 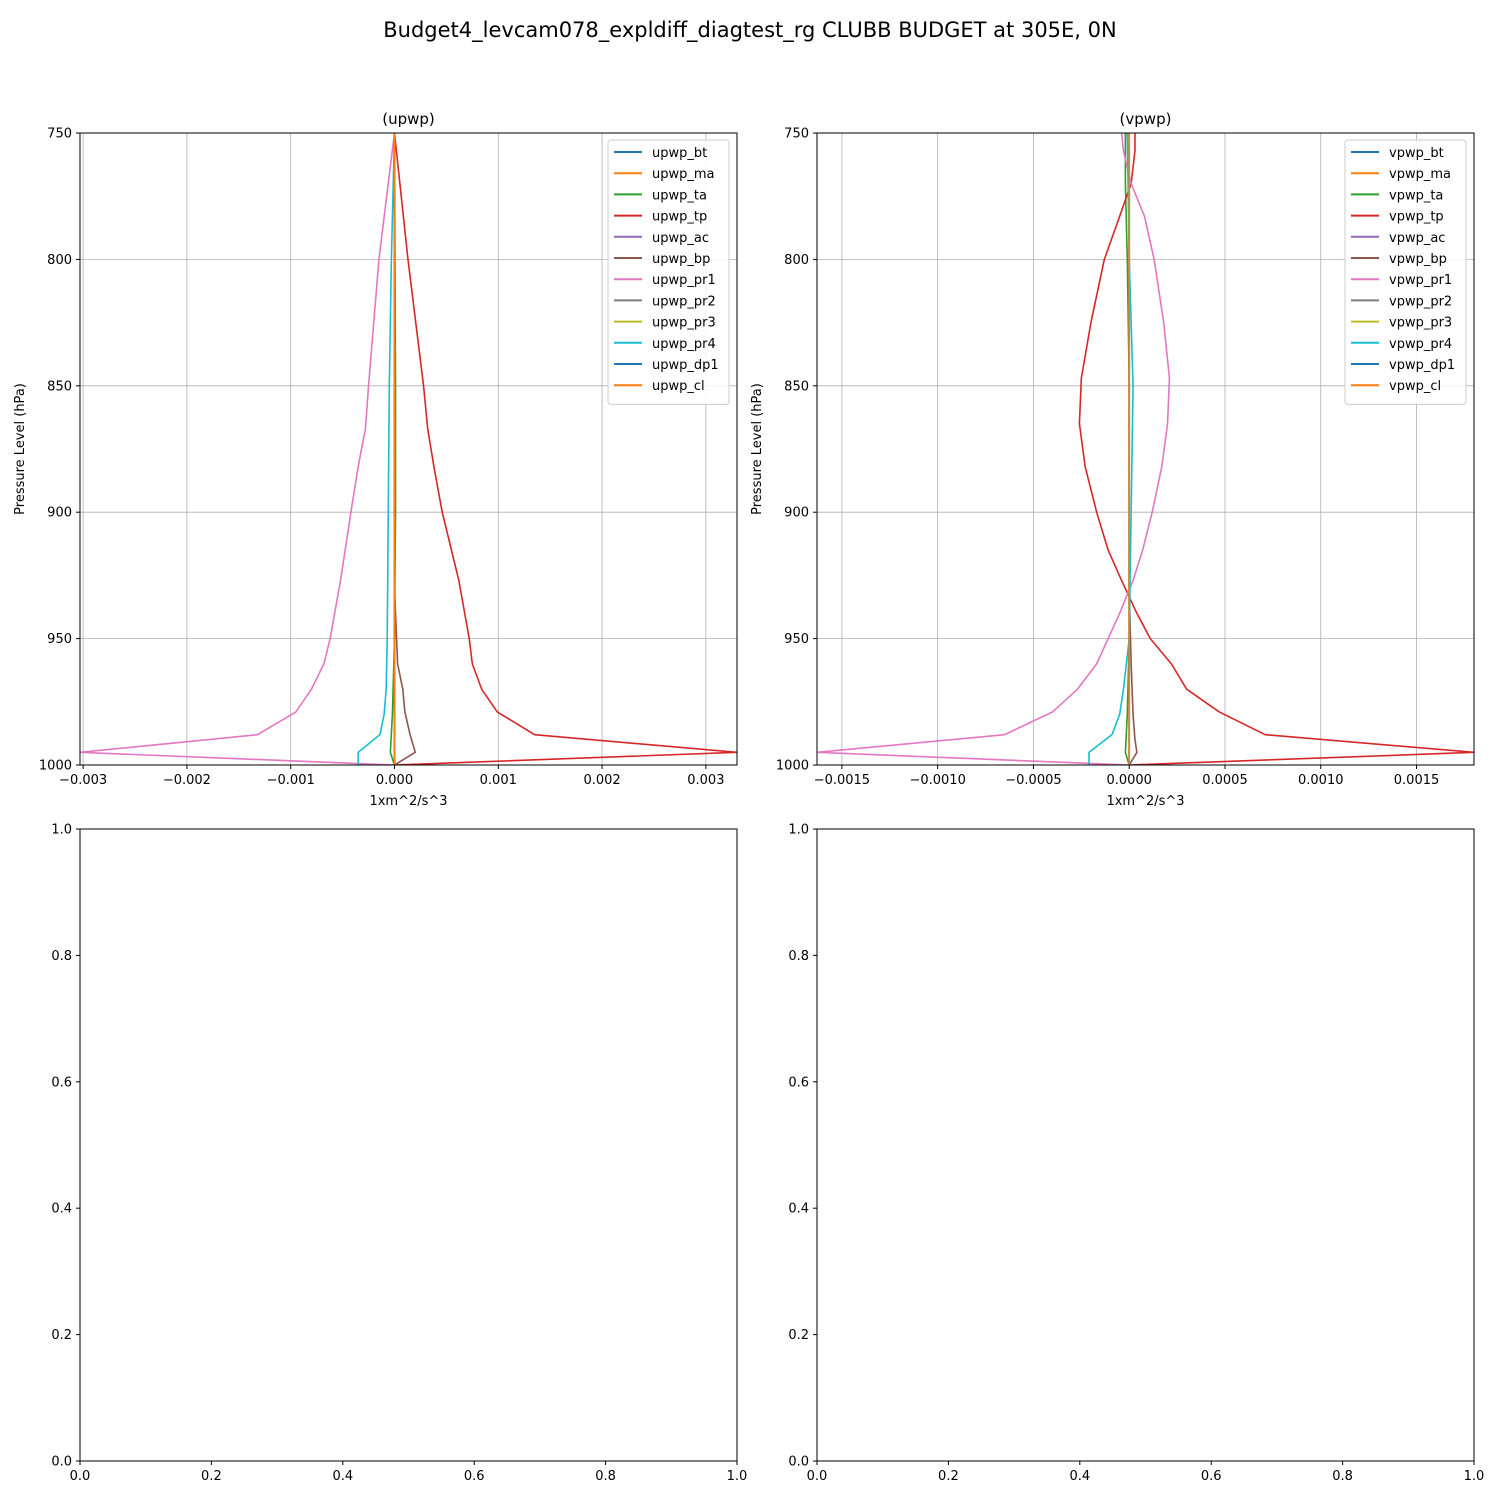 I want to click on legend-label: vpwp_bp, so click(x=1418, y=259).